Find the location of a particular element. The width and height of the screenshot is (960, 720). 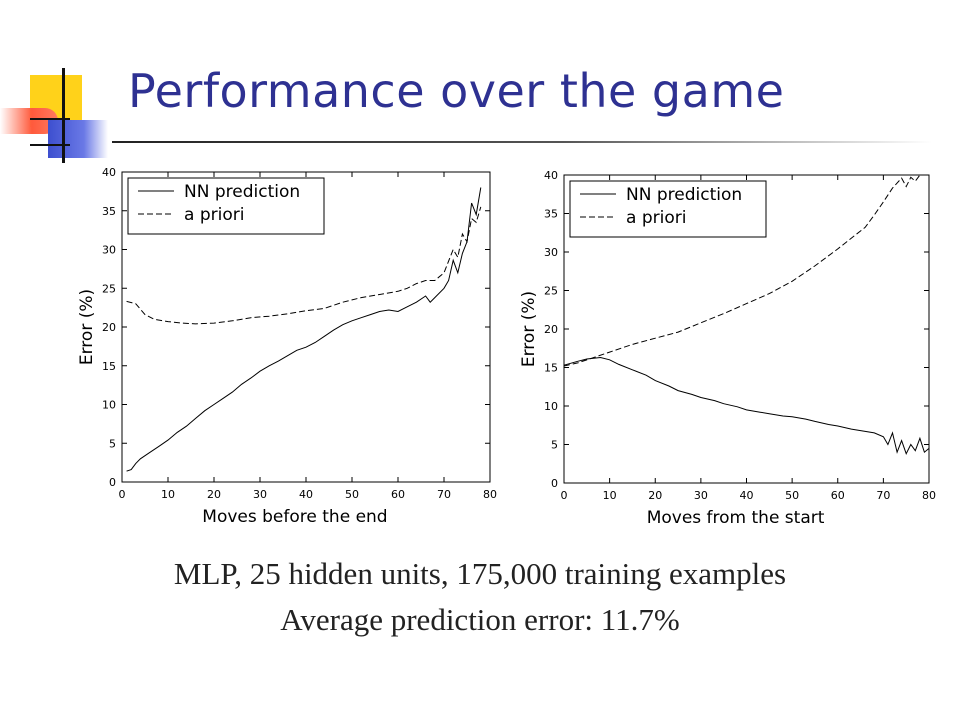

slide-title: Performance over the game is located at coordinates (456, 91).